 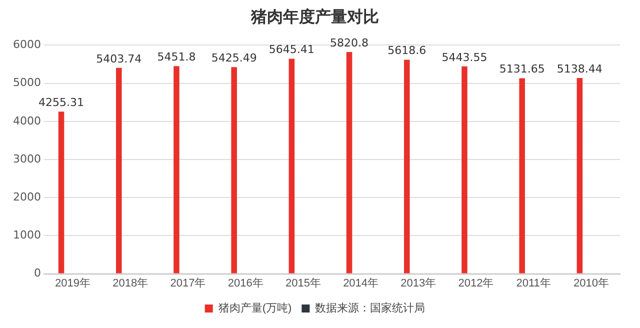 I want to click on y-tick-label: 4000, so click(x=26, y=121).